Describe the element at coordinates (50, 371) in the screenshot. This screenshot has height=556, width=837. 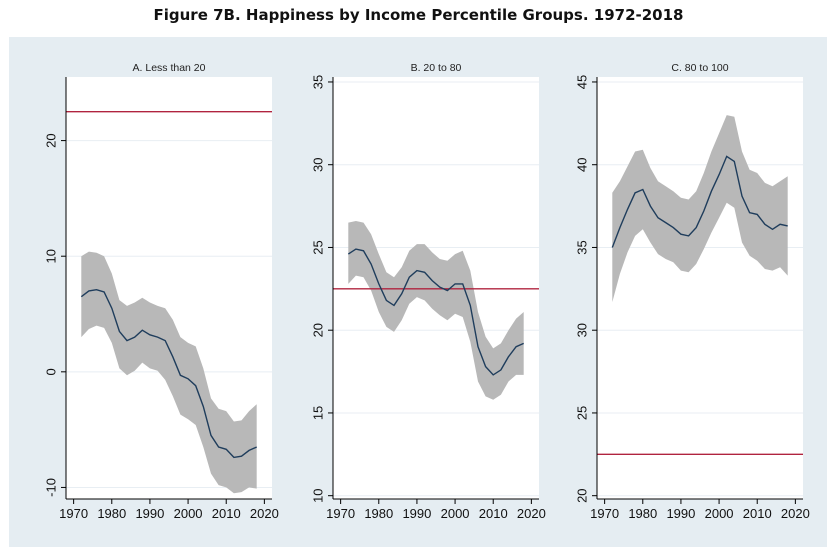
I see `y-tick-label: 0` at that location.